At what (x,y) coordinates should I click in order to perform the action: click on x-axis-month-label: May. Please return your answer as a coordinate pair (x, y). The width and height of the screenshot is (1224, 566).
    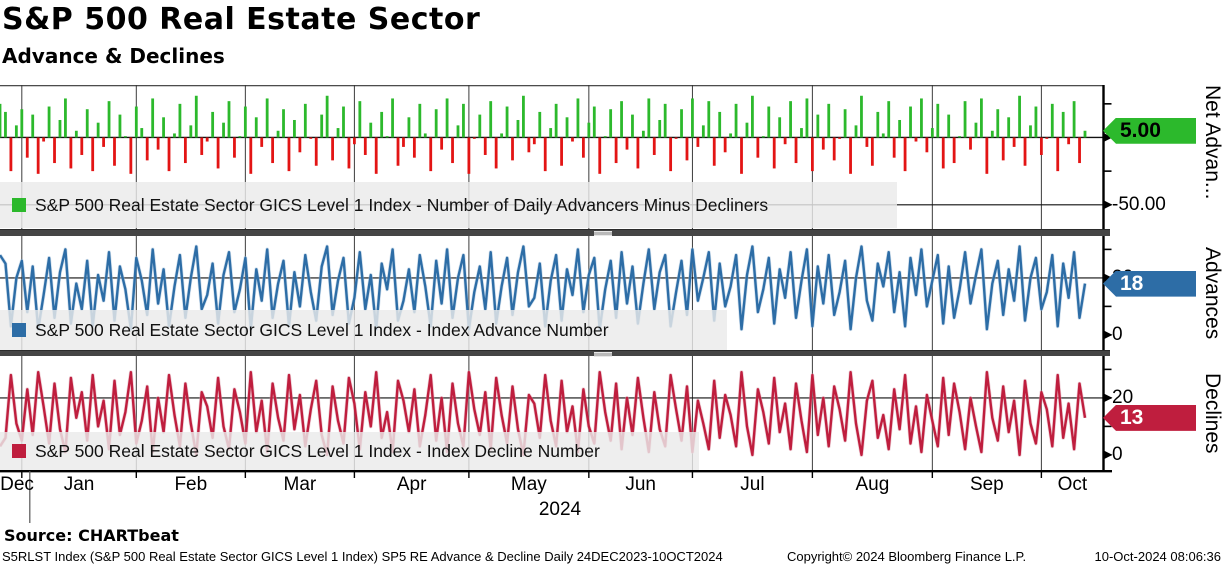
    Looking at the image, I should click on (528, 484).